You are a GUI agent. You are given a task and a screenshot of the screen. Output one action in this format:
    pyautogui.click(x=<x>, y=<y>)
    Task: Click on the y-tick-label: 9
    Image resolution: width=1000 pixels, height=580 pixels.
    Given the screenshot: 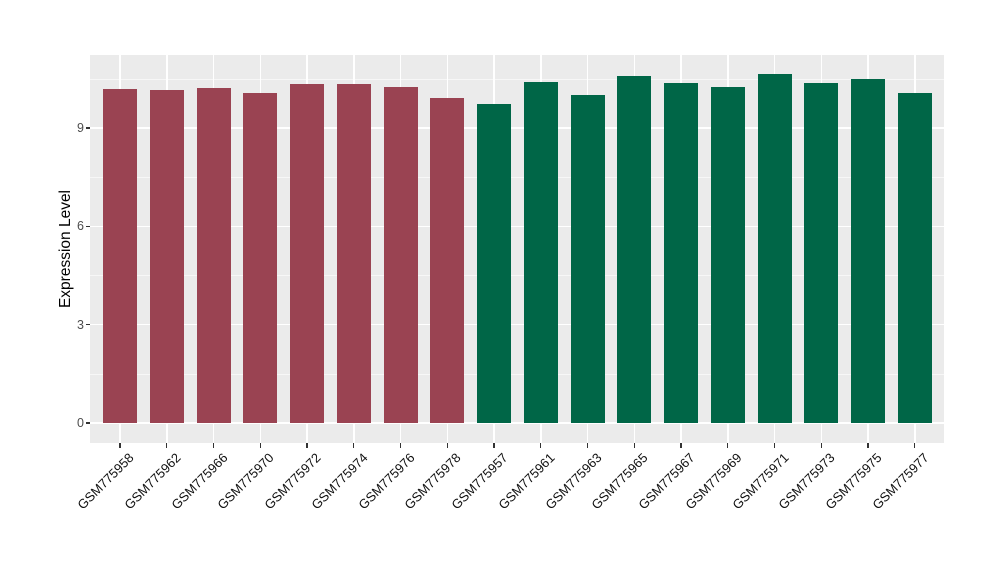 What is the action you would take?
    pyautogui.click(x=80, y=127)
    